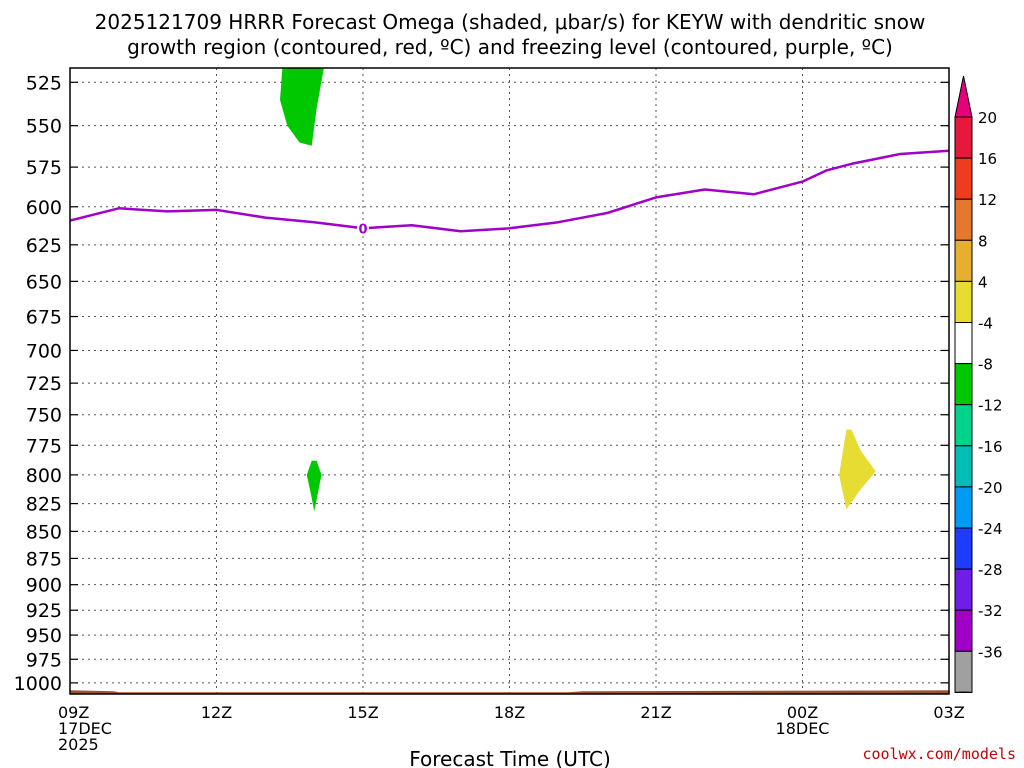 This screenshot has height=768, width=1024. Describe the element at coordinates (990, 611) in the screenshot. I see `colorbar-label: -32` at that location.